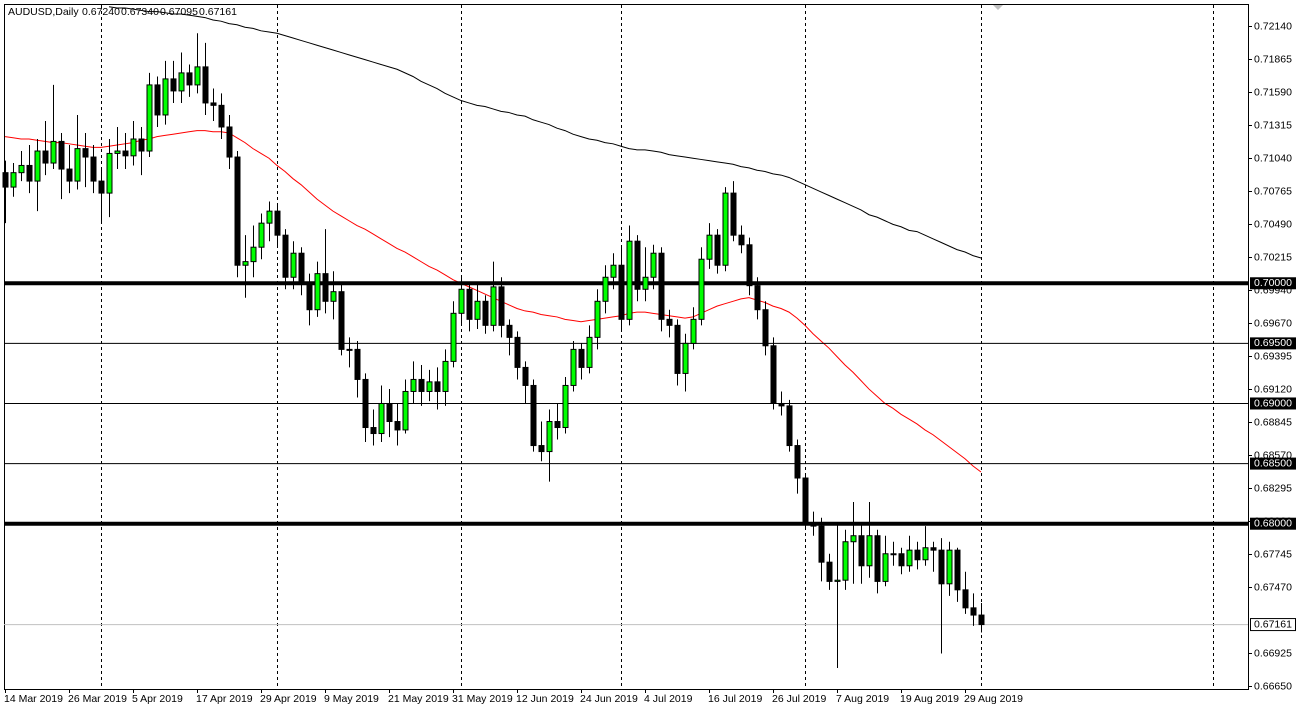  I want to click on last-open: 0.67240, so click(101, 12).